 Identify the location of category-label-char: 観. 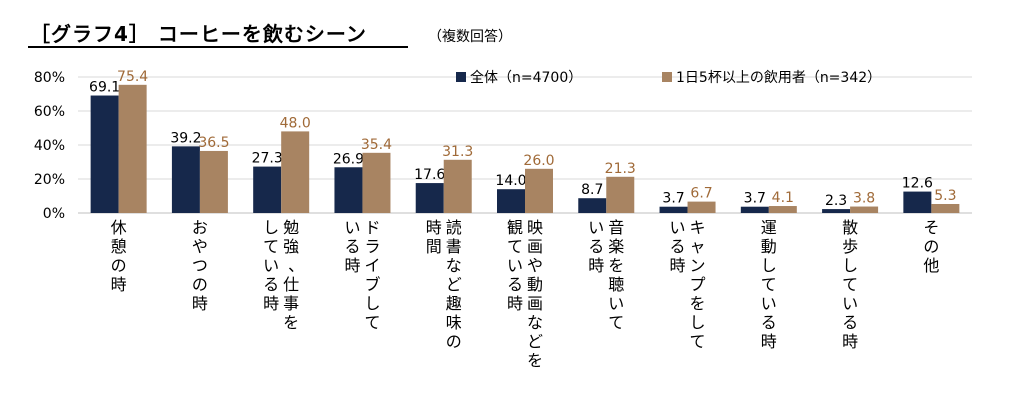
(515, 227).